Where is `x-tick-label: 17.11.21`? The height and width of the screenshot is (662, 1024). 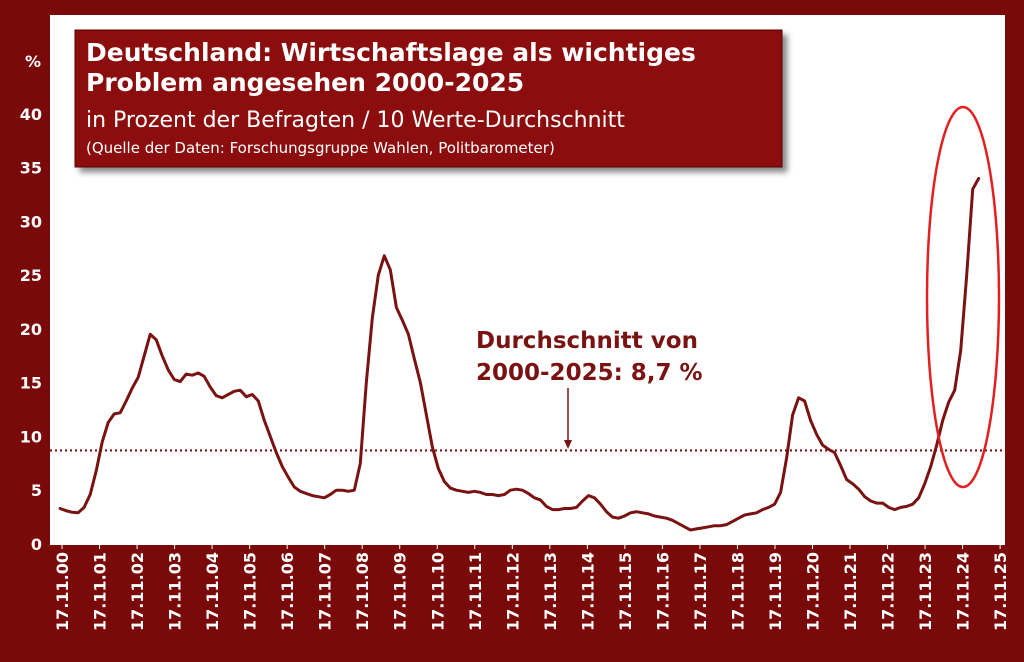 x-tick-label: 17.11.21 is located at coordinates (850, 591).